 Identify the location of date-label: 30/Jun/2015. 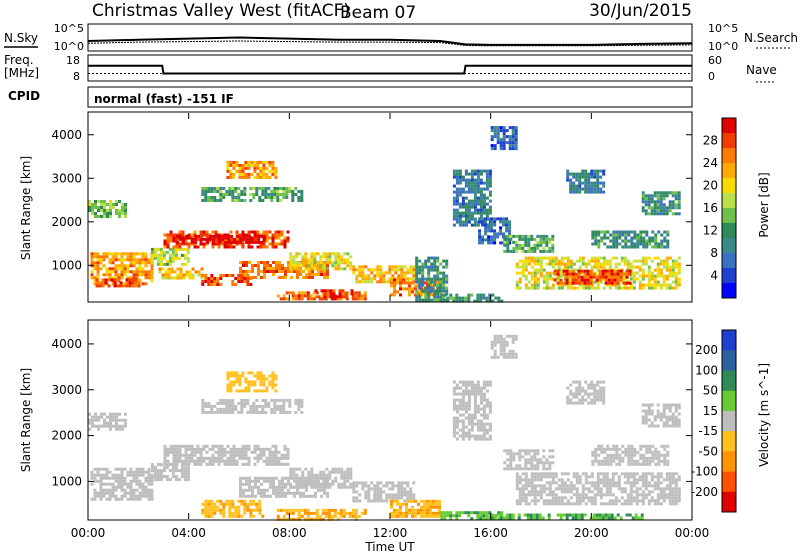
(640, 11).